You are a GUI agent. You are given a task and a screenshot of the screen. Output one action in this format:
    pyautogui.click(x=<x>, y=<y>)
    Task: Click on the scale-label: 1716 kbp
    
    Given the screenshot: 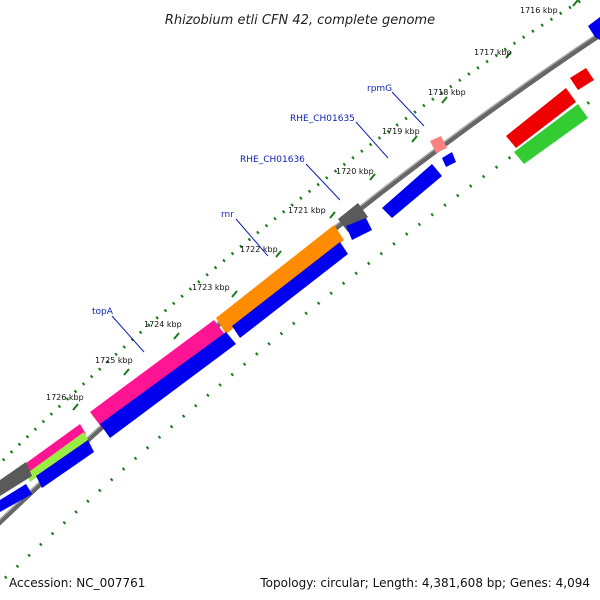 What is the action you would take?
    pyautogui.click(x=539, y=10)
    